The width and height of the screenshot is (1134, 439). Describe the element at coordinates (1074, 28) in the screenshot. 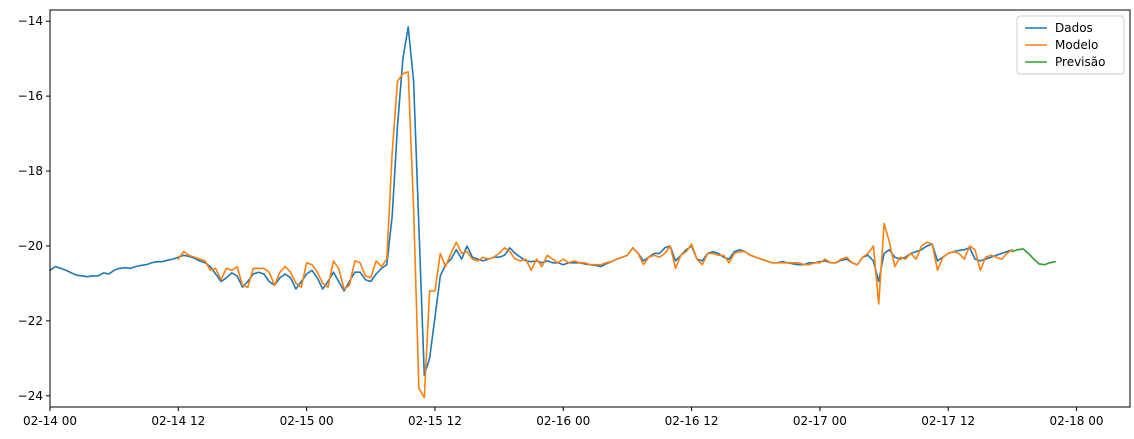

I see `legend-label: Dados` at that location.